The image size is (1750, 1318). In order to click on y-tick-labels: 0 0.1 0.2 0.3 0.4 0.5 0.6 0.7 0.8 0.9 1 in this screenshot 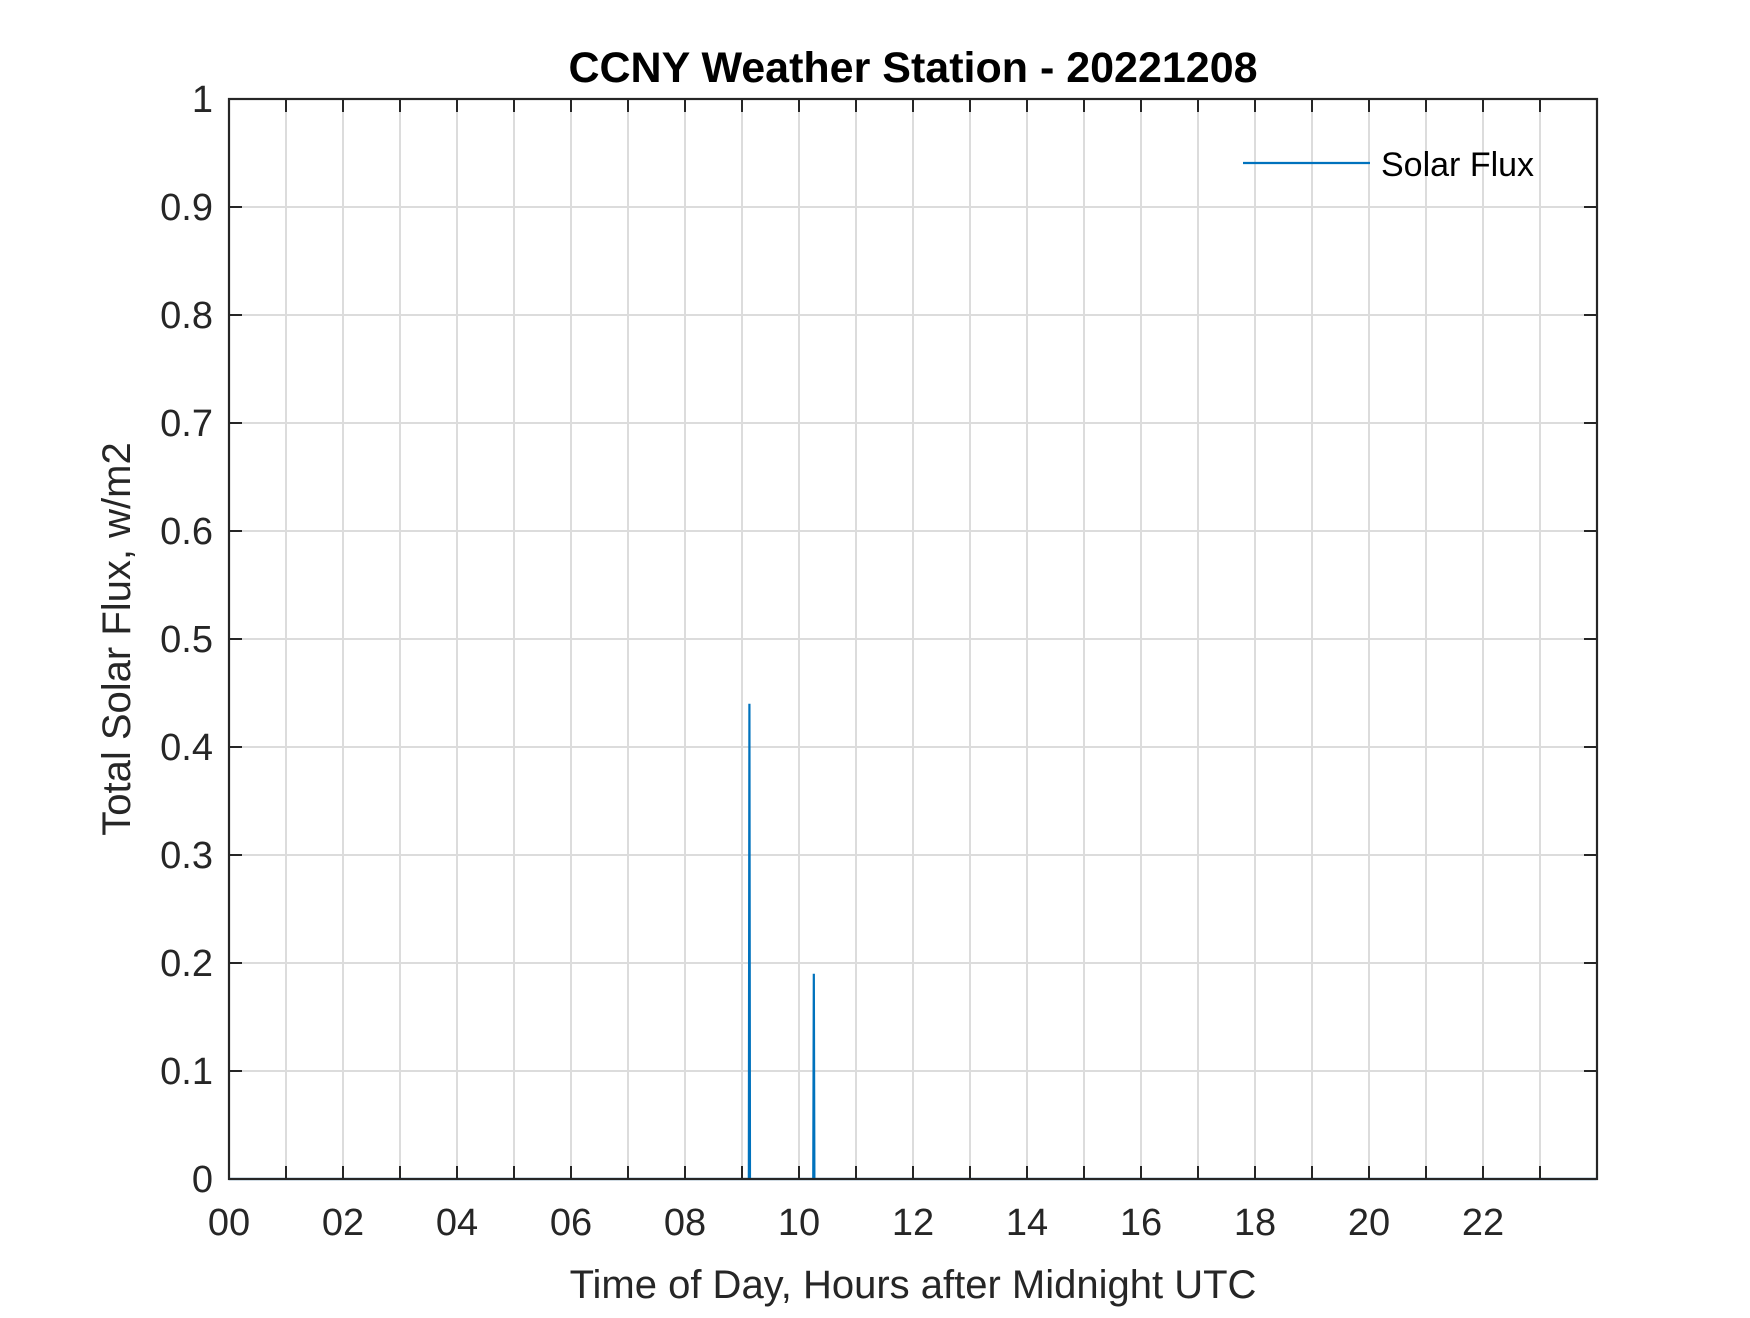, I will do `click(186, 640)`.